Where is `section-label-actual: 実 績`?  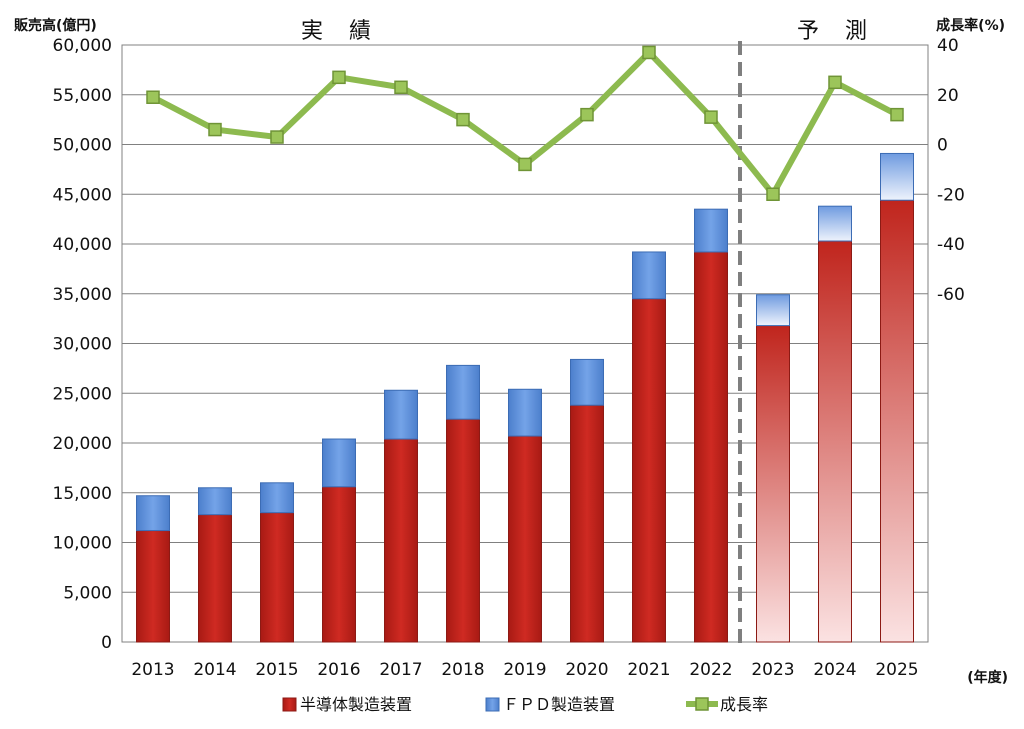 section-label-actual: 実 績 is located at coordinates (337, 31).